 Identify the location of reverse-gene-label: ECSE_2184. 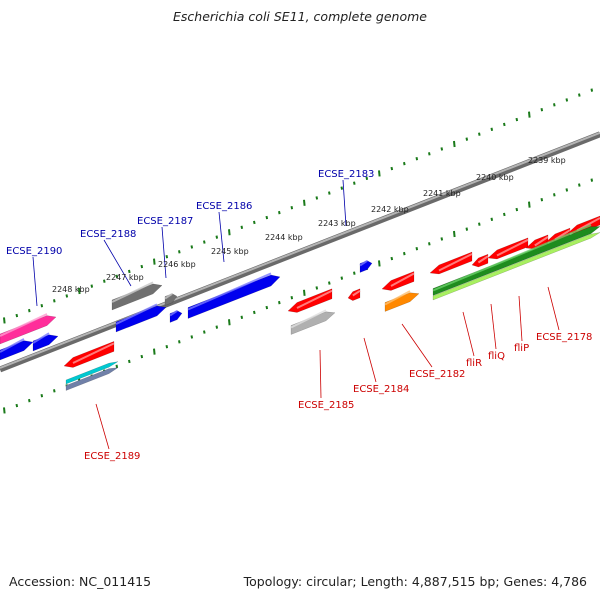
(381, 389).